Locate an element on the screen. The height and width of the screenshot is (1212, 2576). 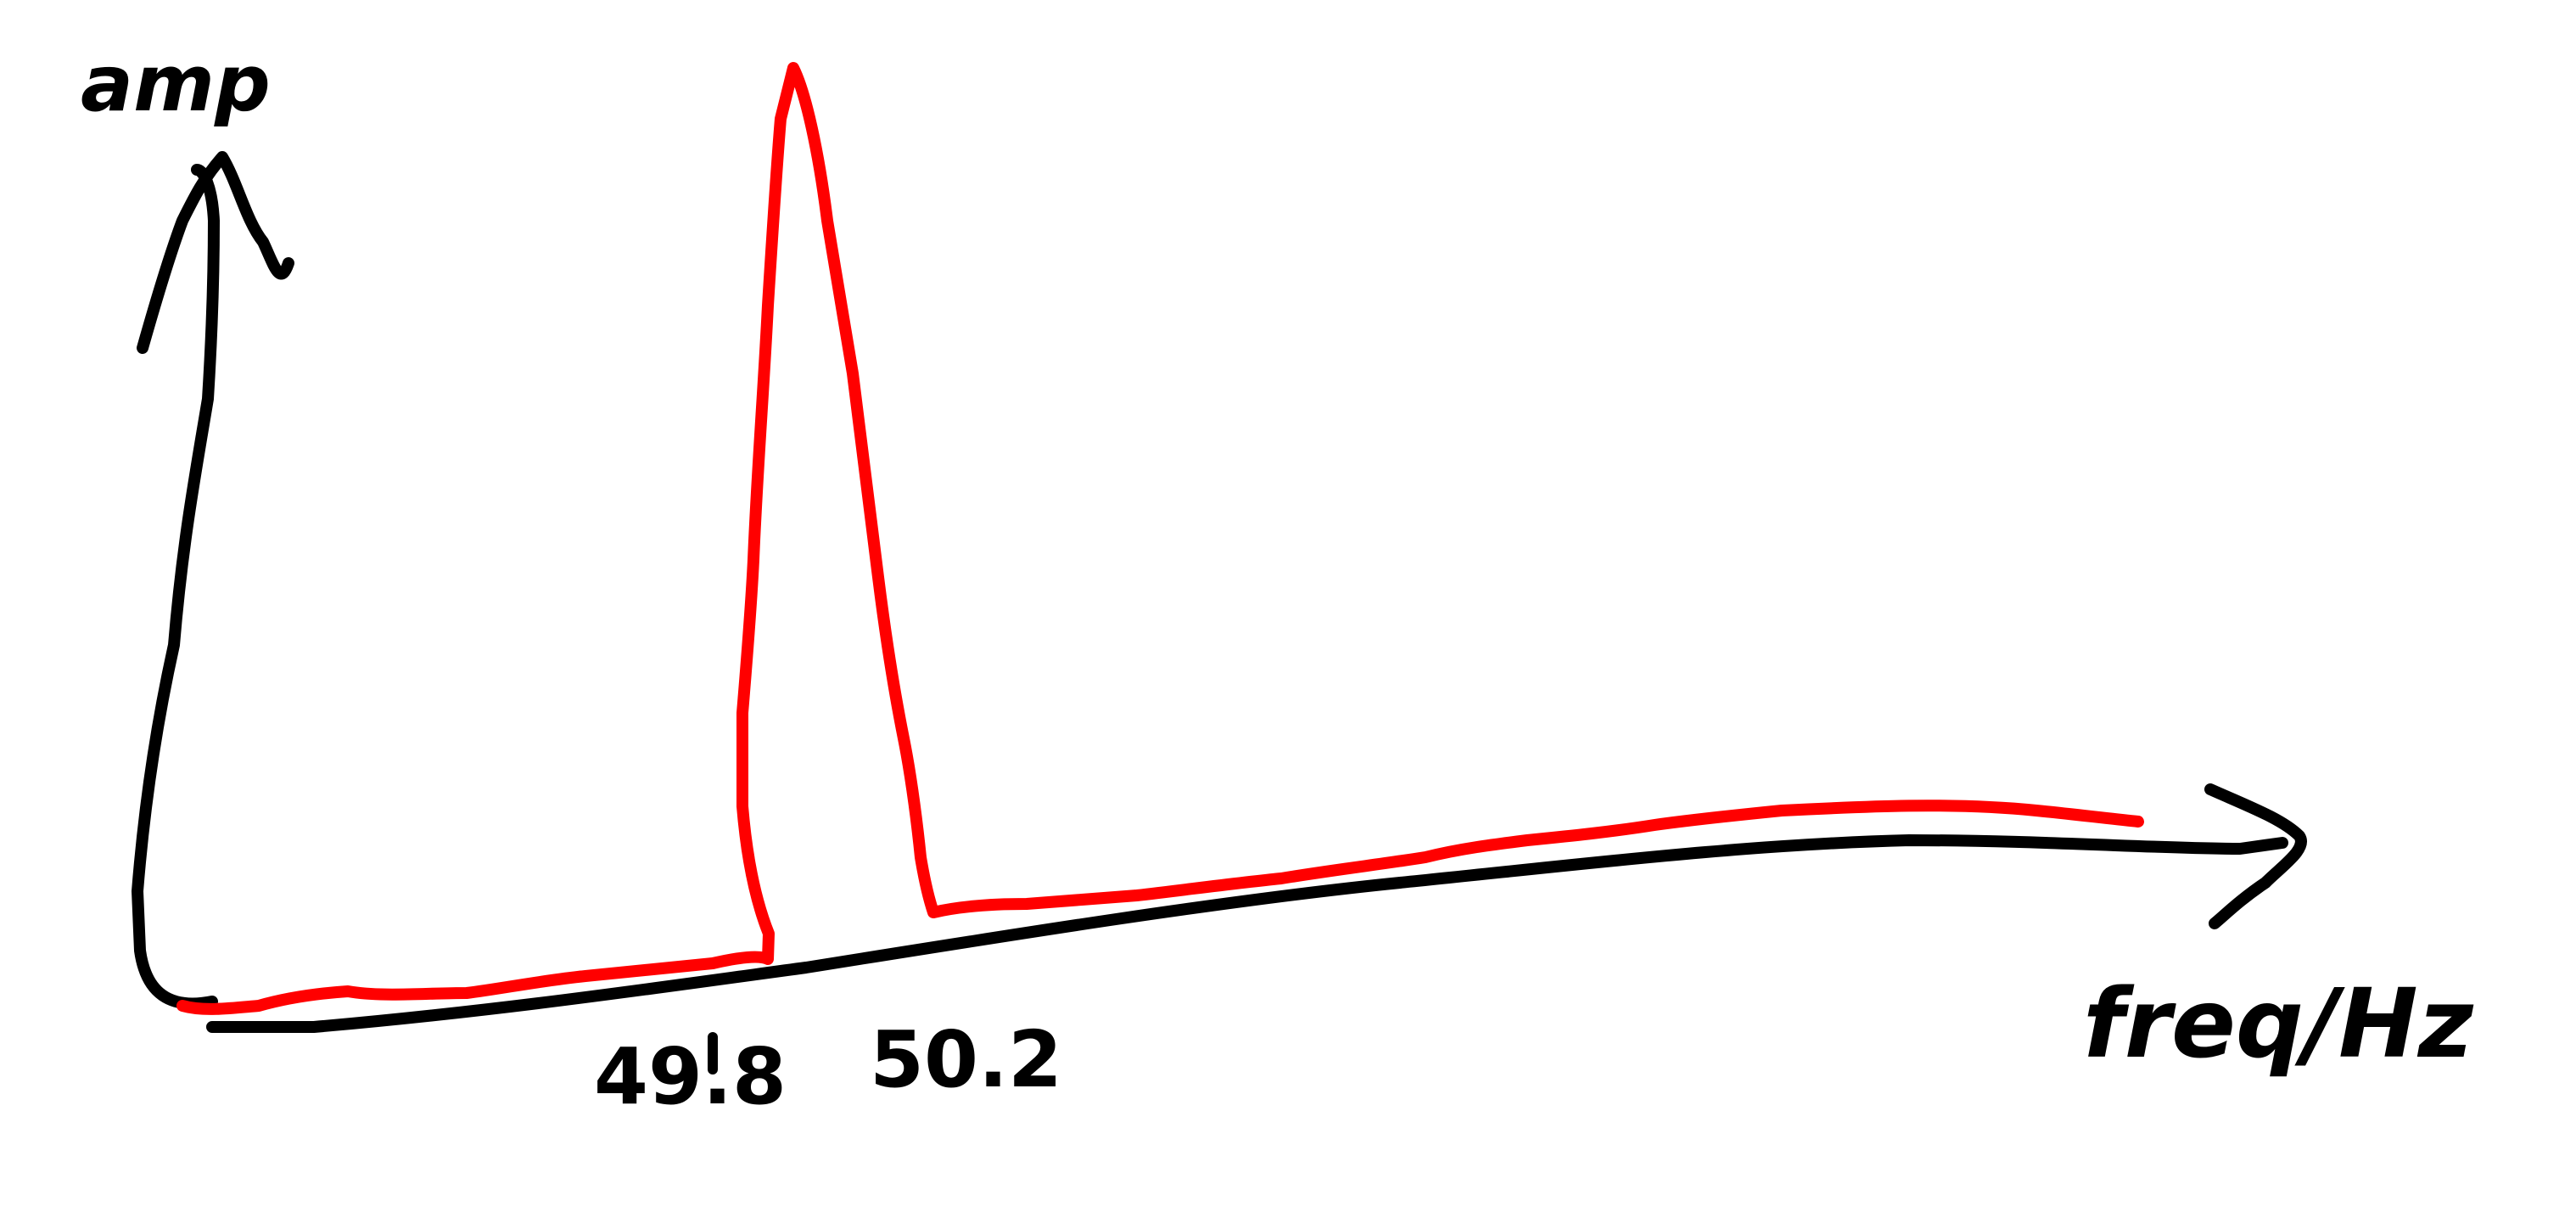
y-axis-line is located at coordinates (176, 587).